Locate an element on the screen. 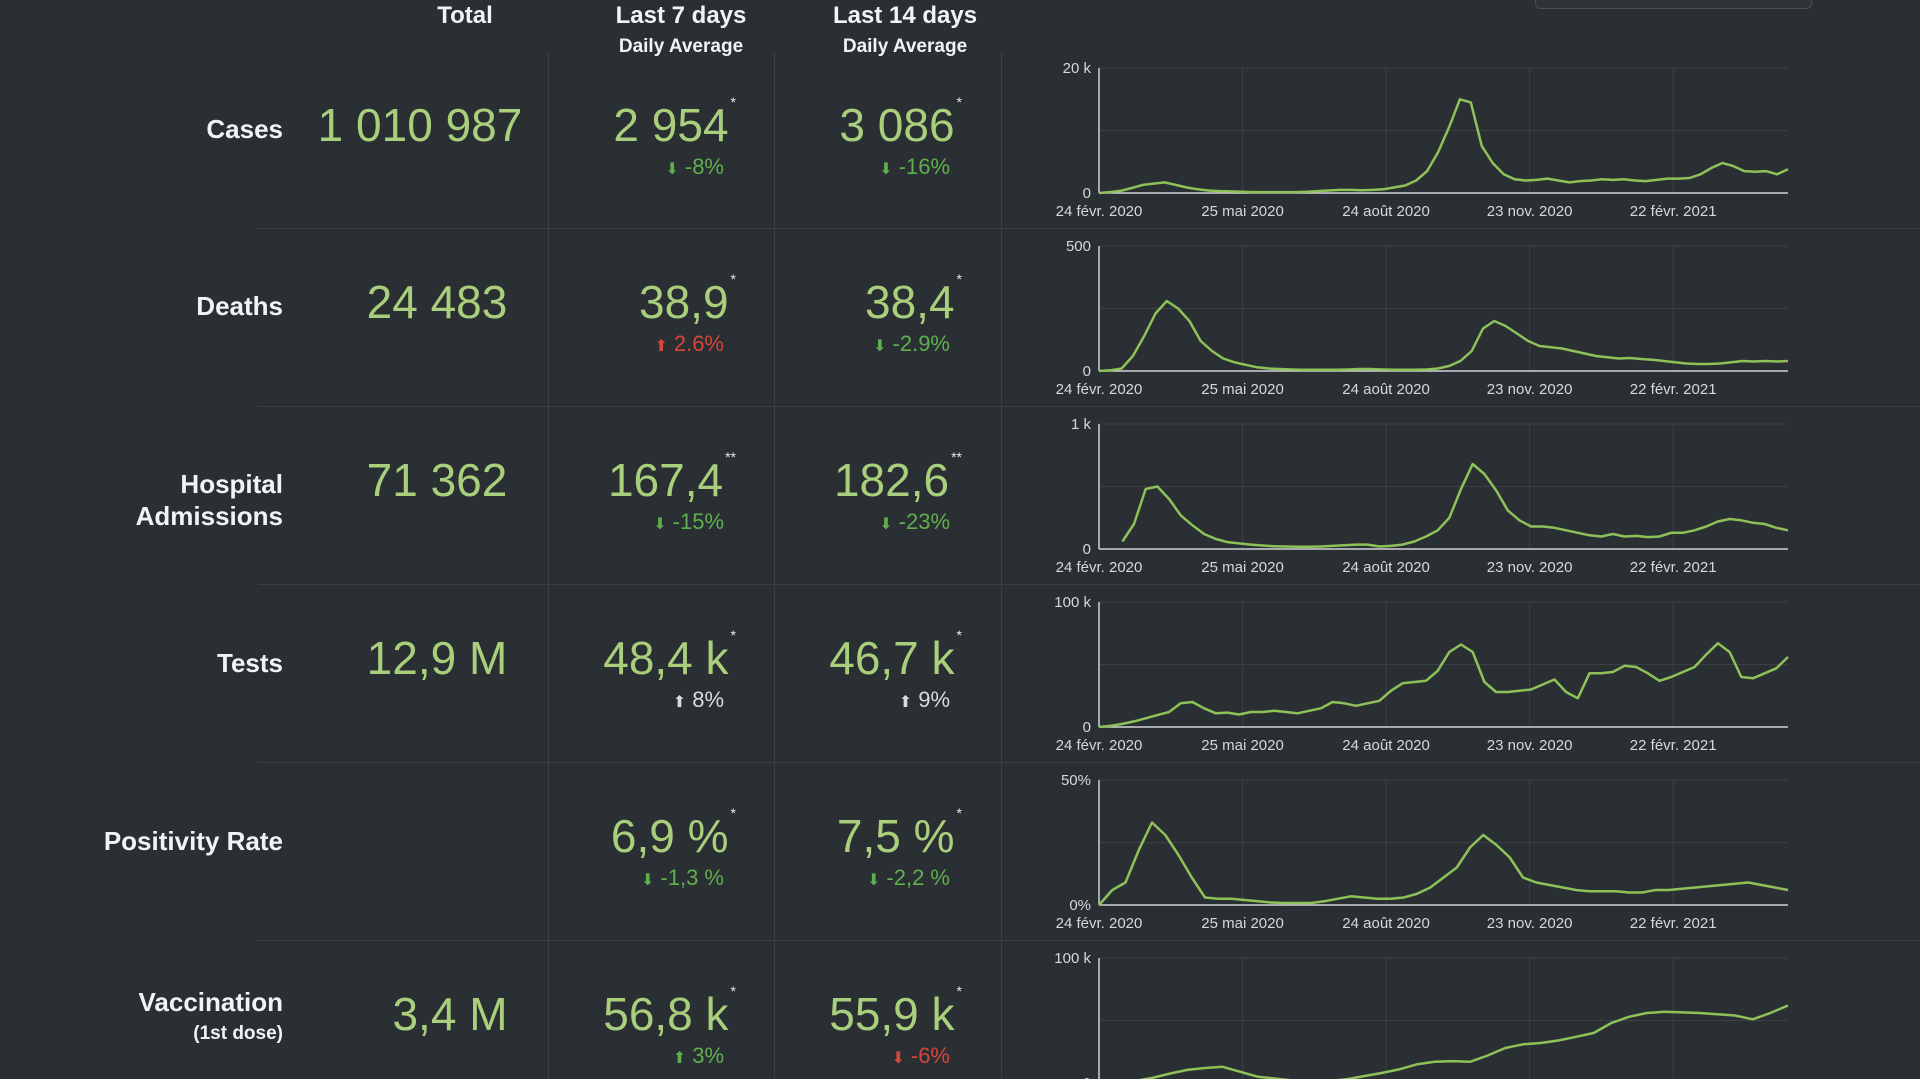  change-14d: ⬇ -6% is located at coordinates (856, 1056).